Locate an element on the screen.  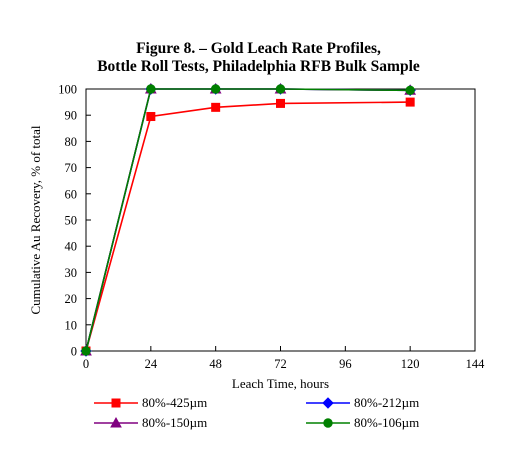
y-tick-label: 60 is located at coordinates (71, 194).